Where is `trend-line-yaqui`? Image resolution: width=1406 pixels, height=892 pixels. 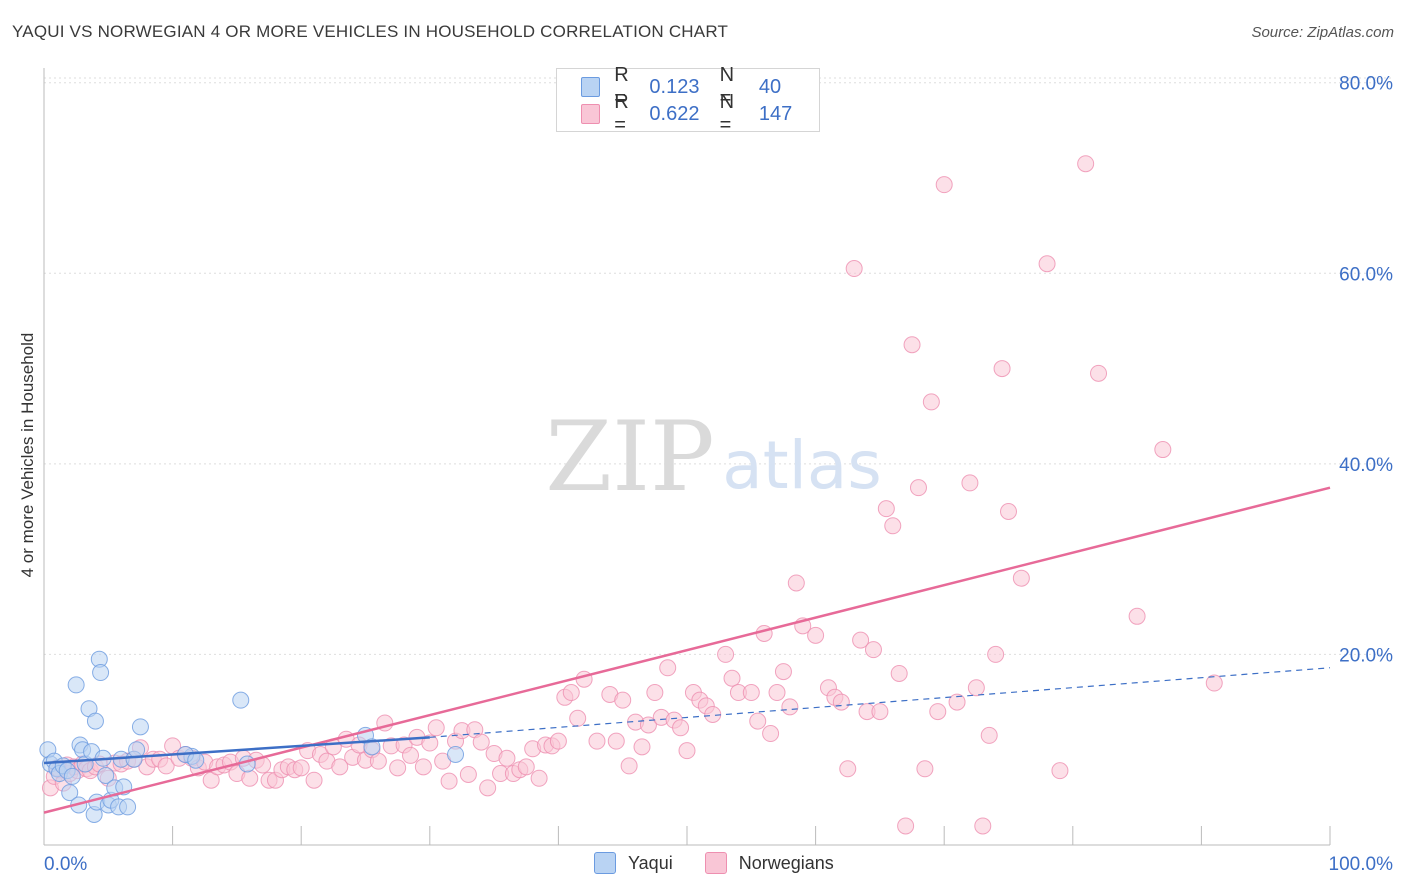
trend-line-yaqui is located at coordinates (236, 750).